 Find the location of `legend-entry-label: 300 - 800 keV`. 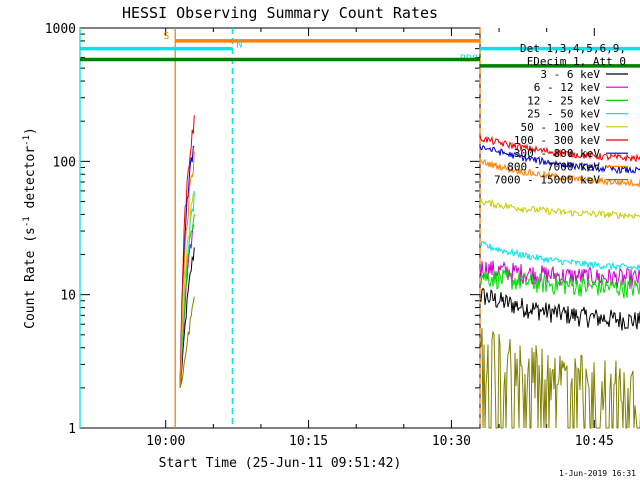

legend-entry-label: 300 - 800 keV is located at coordinates (557, 153).